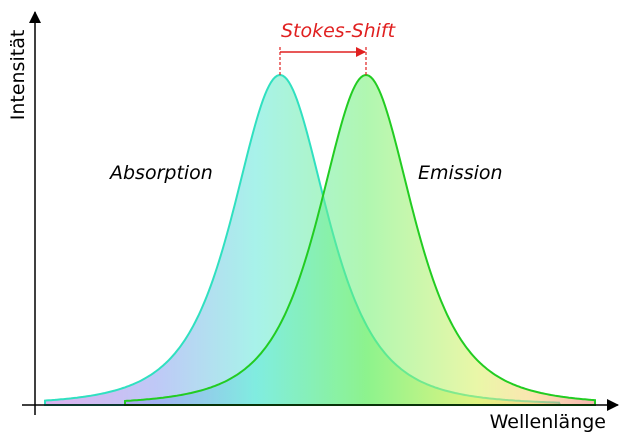 Image resolution: width=624 pixels, height=434 pixels. Describe the element at coordinates (548, 422) in the screenshot. I see `x-axis-label: Wellenlänge` at that location.